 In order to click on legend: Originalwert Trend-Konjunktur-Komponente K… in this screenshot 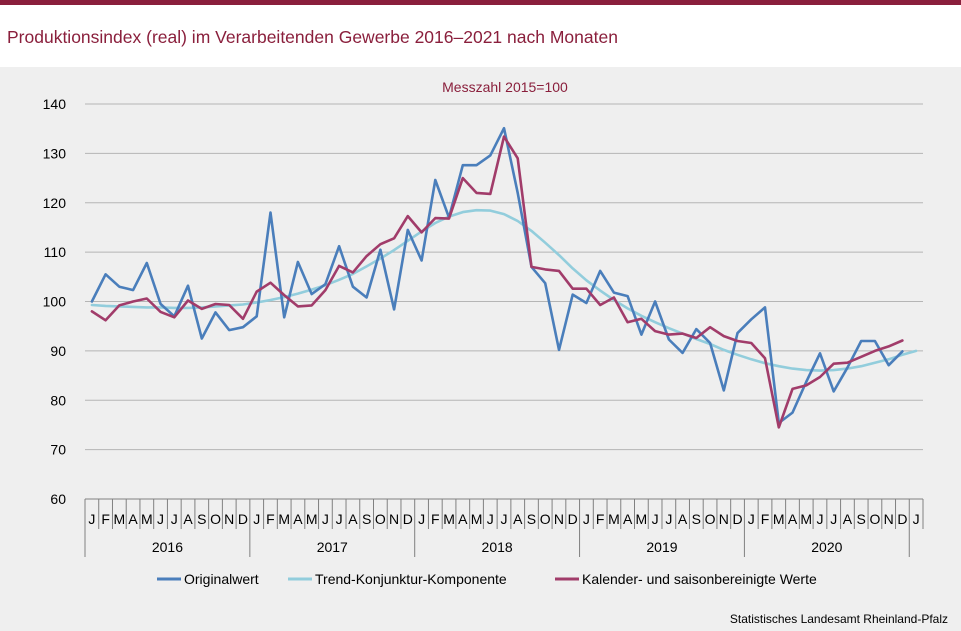, I will do `click(487, 579)`.